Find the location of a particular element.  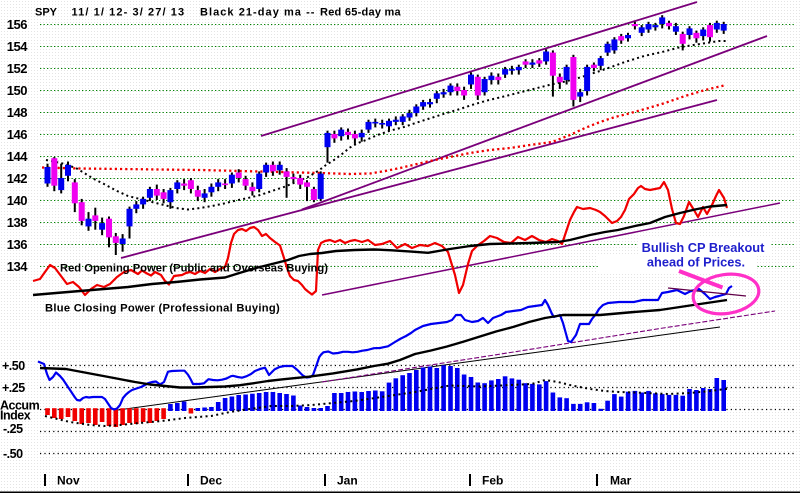

svg-text: ahead of Prices. is located at coordinates (696, 262).